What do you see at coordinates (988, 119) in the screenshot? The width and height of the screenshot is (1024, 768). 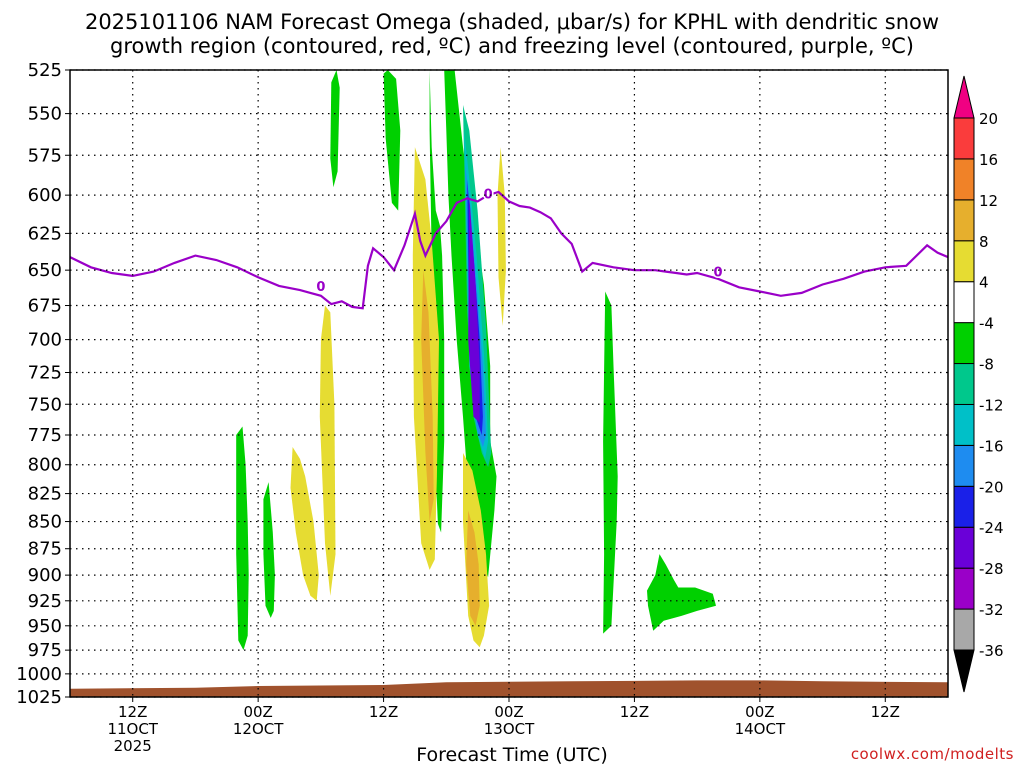 I see `colorbar-label-20: 20` at bounding box center [988, 119].